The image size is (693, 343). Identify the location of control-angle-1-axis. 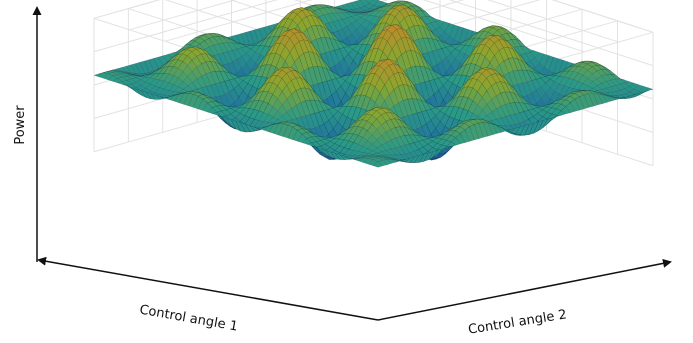
(208, 288).